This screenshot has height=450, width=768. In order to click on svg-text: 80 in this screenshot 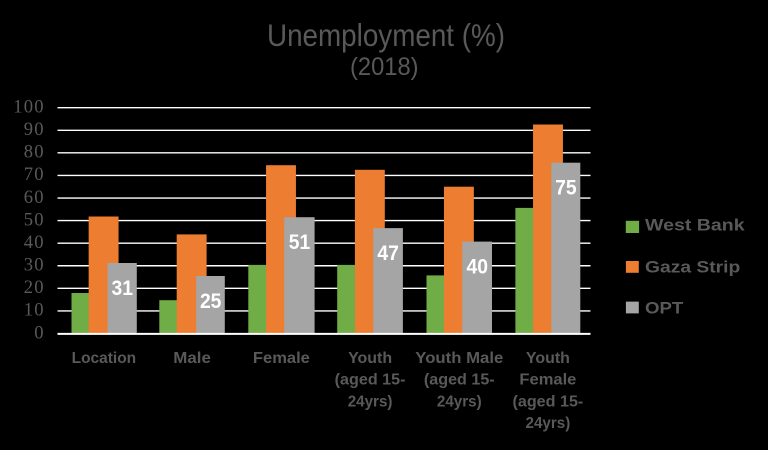, I will do `click(34, 152)`.